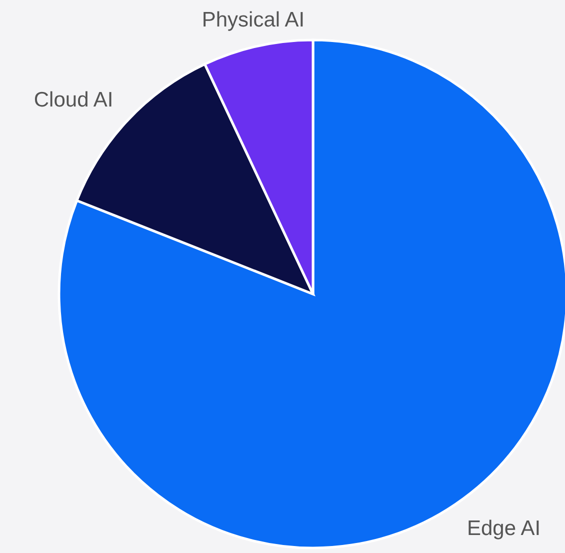  Describe the element at coordinates (253, 20) in the screenshot. I see `slice-label: Physical AI` at that location.